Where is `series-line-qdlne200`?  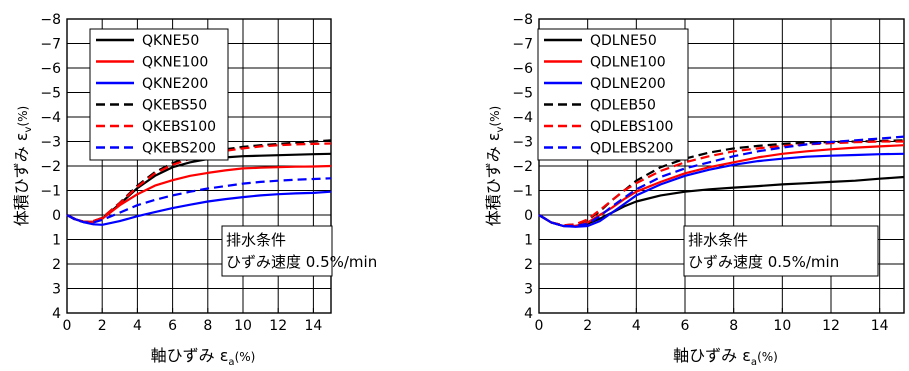
series-line-qdlne200 is located at coordinates (721, 190).